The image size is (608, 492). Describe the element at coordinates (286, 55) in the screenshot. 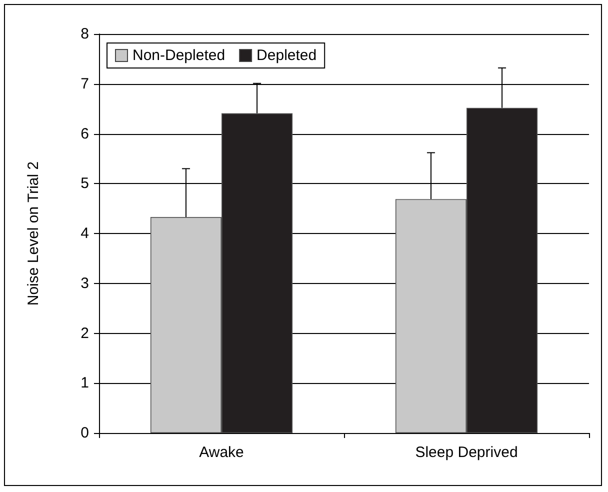

I see `legend-label: Depleted` at that location.